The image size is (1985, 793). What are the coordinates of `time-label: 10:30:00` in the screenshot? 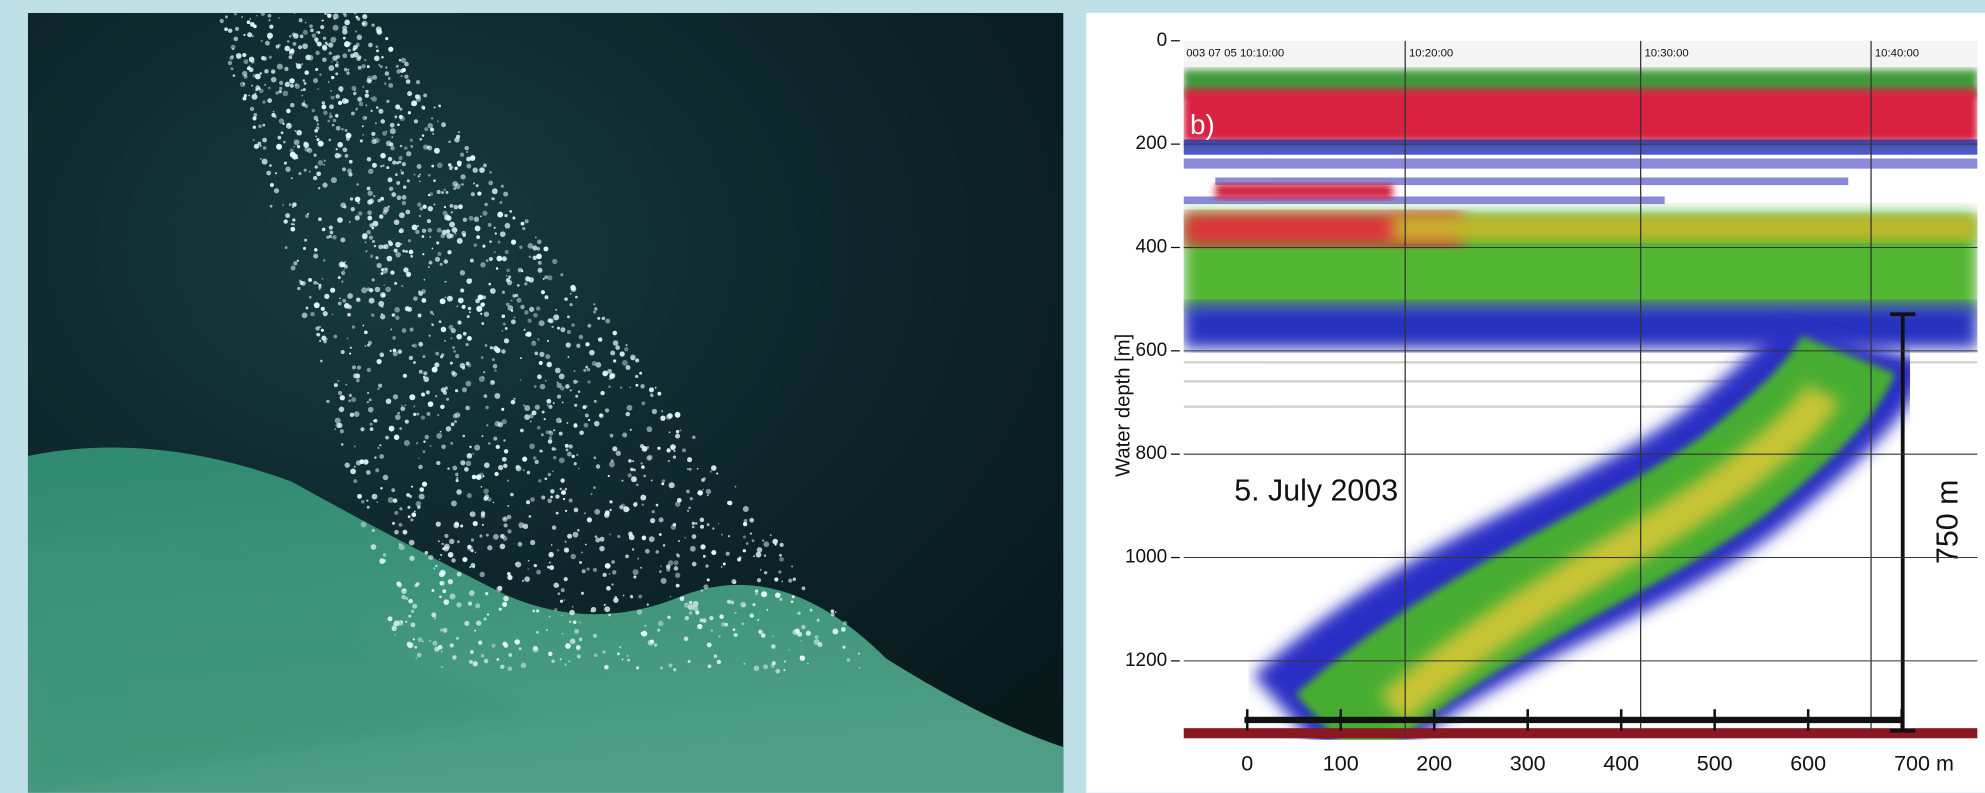 It's located at (1666, 53).